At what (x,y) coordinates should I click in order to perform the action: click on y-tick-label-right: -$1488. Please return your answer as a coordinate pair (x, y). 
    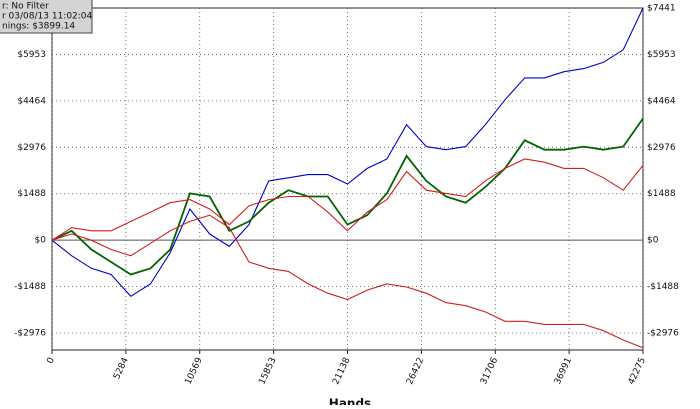
    Looking at the image, I should click on (663, 287).